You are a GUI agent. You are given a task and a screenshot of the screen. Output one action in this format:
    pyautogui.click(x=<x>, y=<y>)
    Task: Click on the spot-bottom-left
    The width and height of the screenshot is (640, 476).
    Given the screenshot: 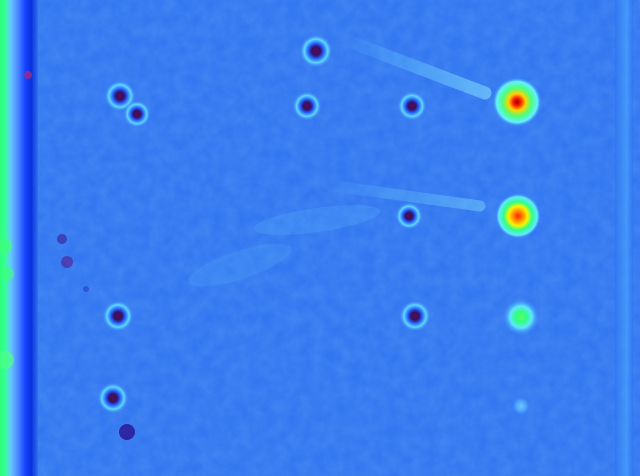 What is the action you would take?
    pyautogui.click(x=113, y=398)
    